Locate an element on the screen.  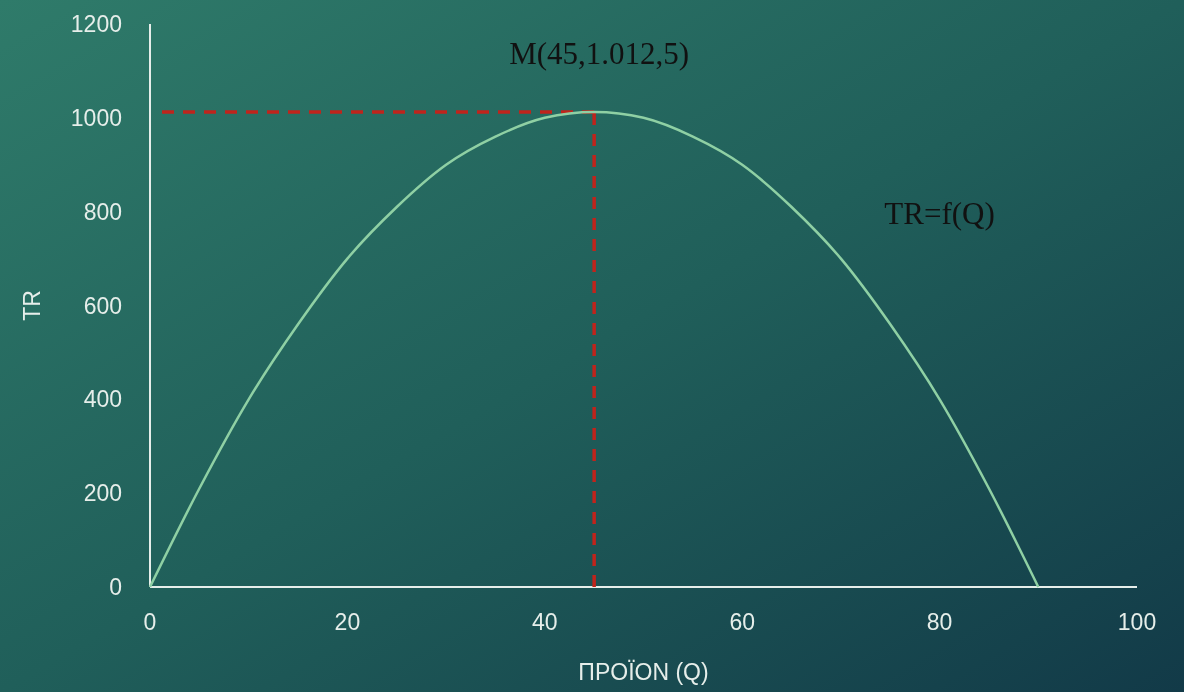
y-axis-title: TR is located at coordinates (32, 305).